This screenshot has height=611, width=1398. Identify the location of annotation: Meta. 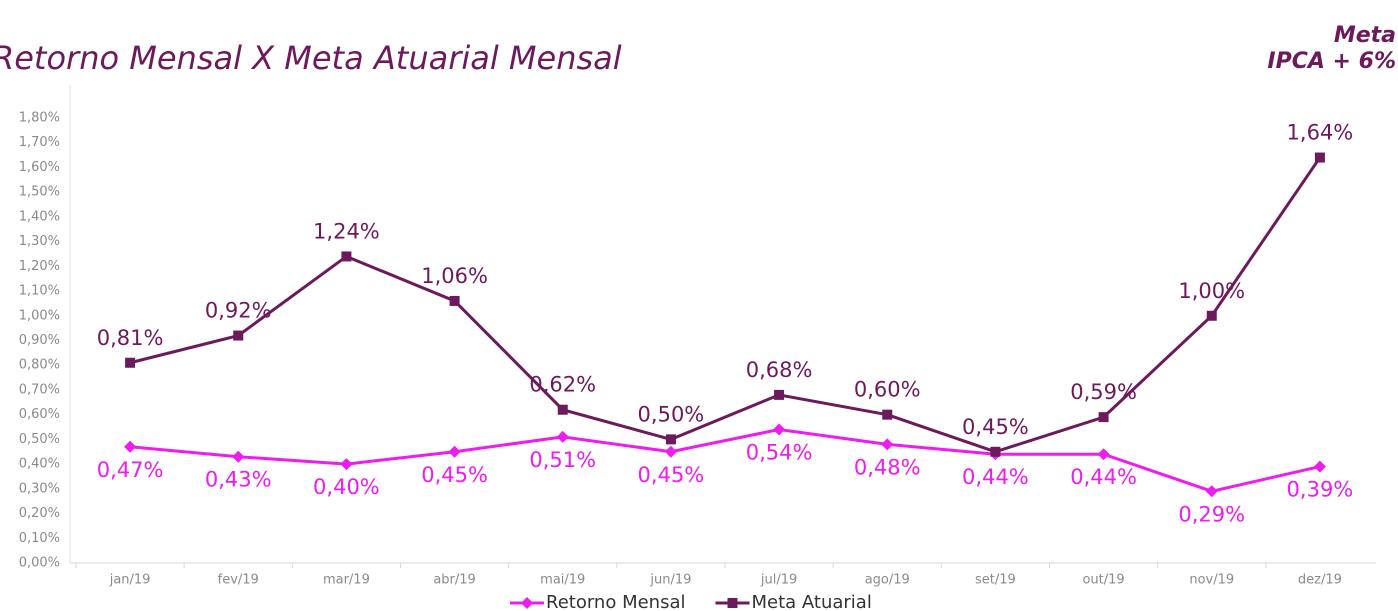
(1365, 35).